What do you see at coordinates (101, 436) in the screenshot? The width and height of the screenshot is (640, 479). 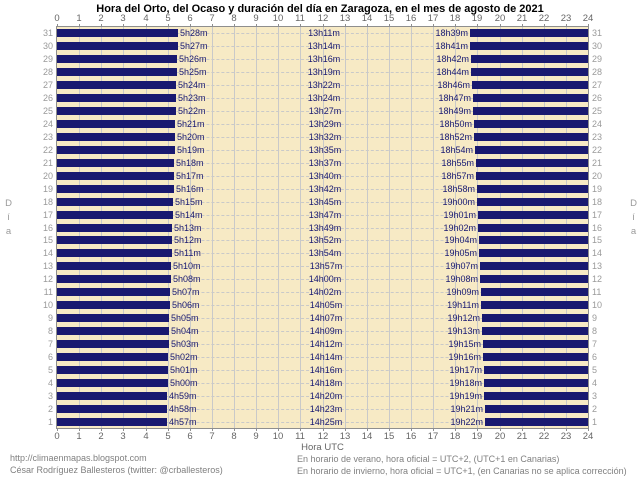 I see `hour-tick-label-bottom: 2` at bounding box center [101, 436].